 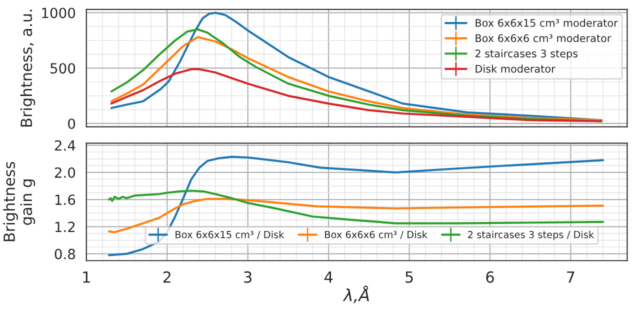 I want to click on x-tick-label: 6, so click(x=490, y=277).